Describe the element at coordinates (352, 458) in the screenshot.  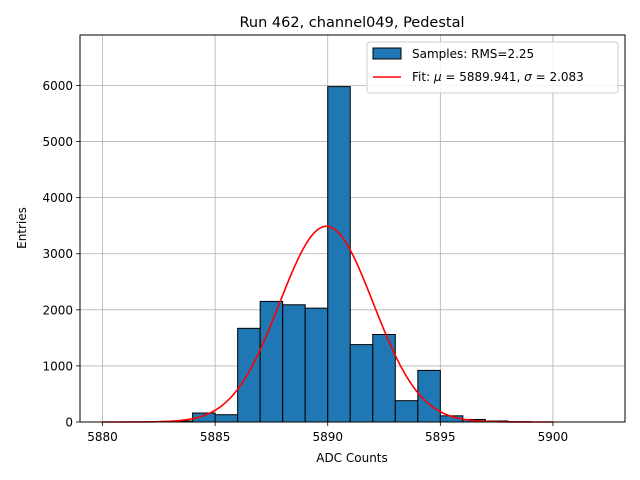
I see `x-axis-label: ADC Counts` at that location.